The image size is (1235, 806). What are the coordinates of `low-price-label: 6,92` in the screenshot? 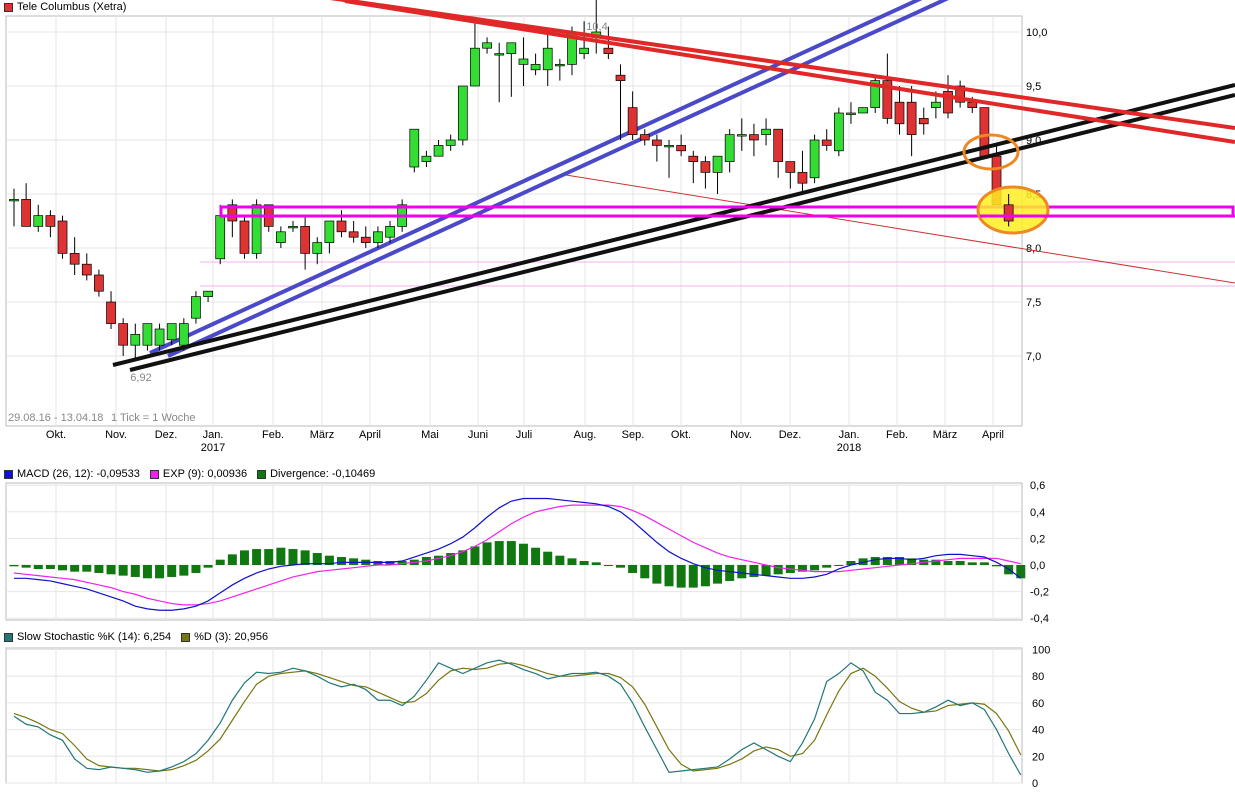 It's located at (140, 378).